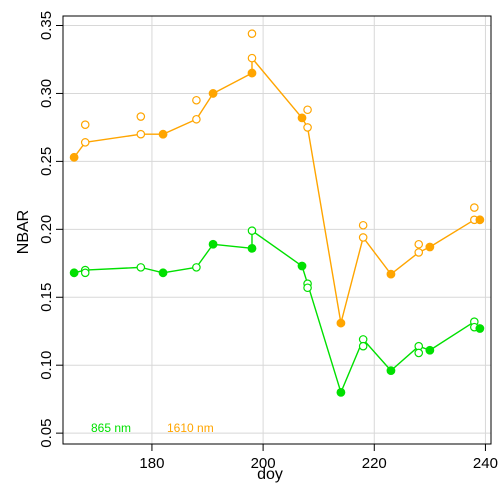 Image resolution: width=504 pixels, height=492 pixels. What do you see at coordinates (46, 161) in the screenshot?
I see `y-tick-label-4: 0.25` at bounding box center [46, 161].